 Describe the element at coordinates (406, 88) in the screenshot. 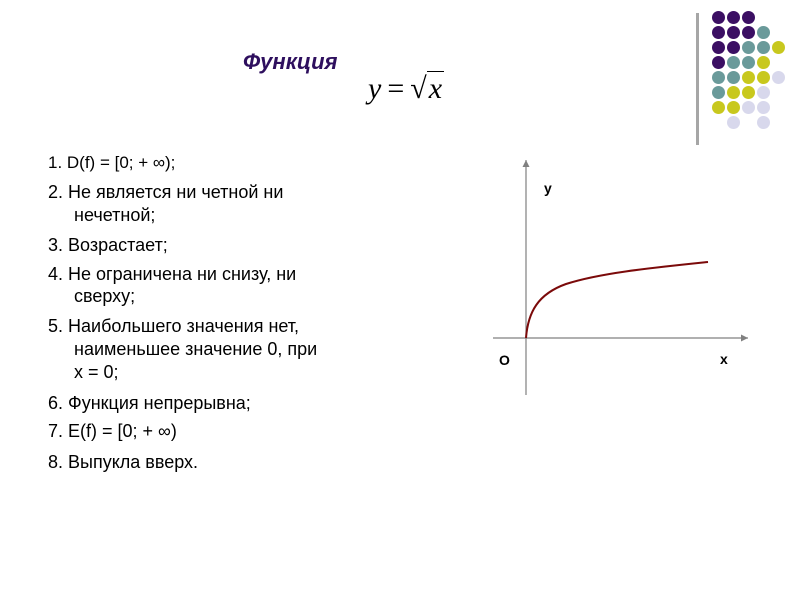

I see `formula: y = √x` at that location.